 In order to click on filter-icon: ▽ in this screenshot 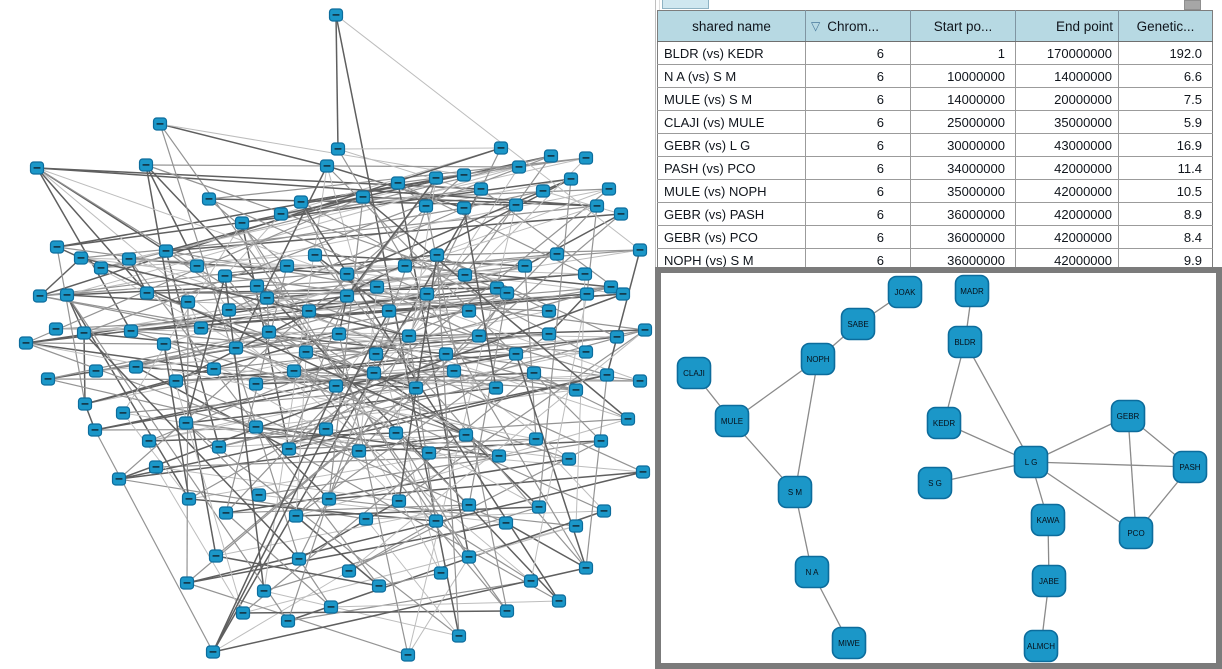, I will do `click(816, 25)`.